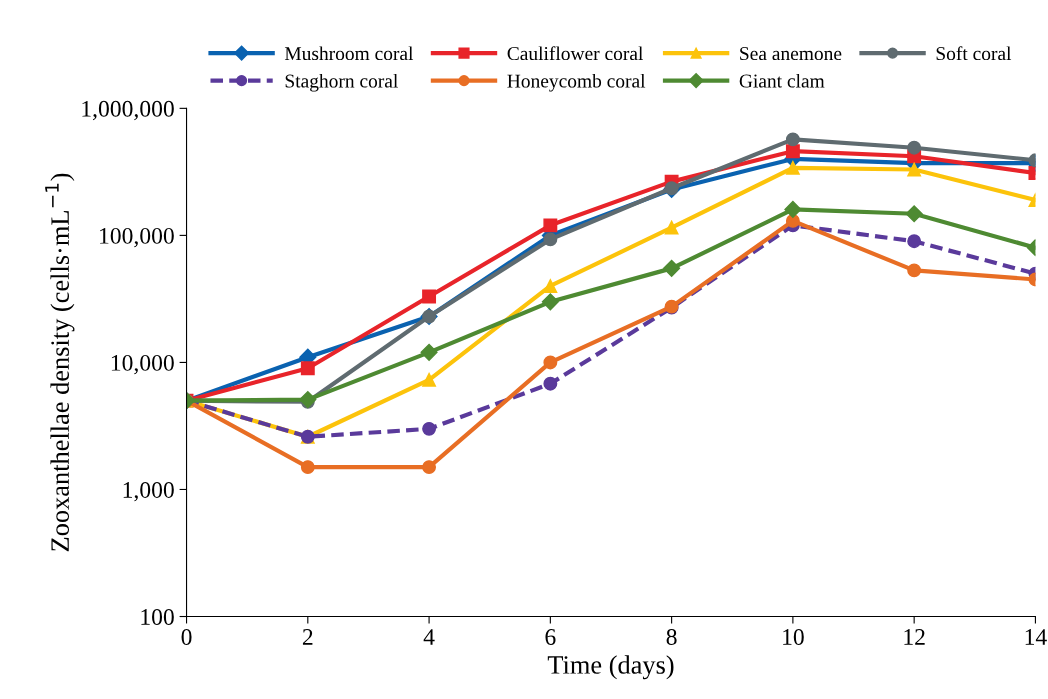 This screenshot has width=1048, height=699. I want to click on x-tick-label: 8, so click(671, 637).